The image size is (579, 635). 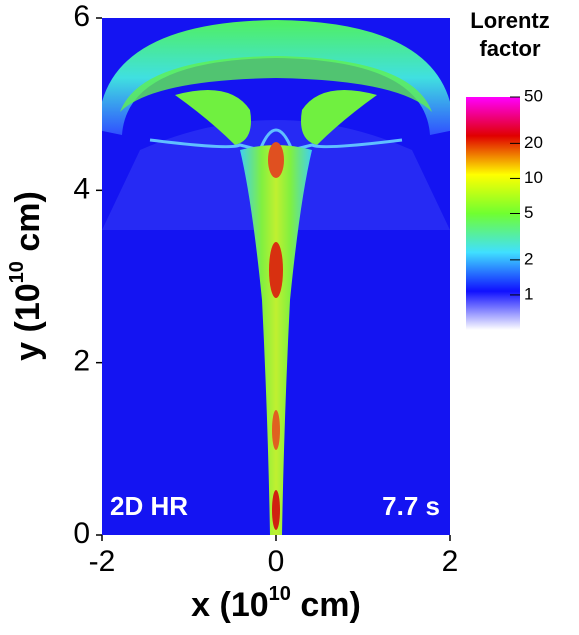 What do you see at coordinates (510, 48) in the screenshot?
I see `colorbar-title: factor` at bounding box center [510, 48].